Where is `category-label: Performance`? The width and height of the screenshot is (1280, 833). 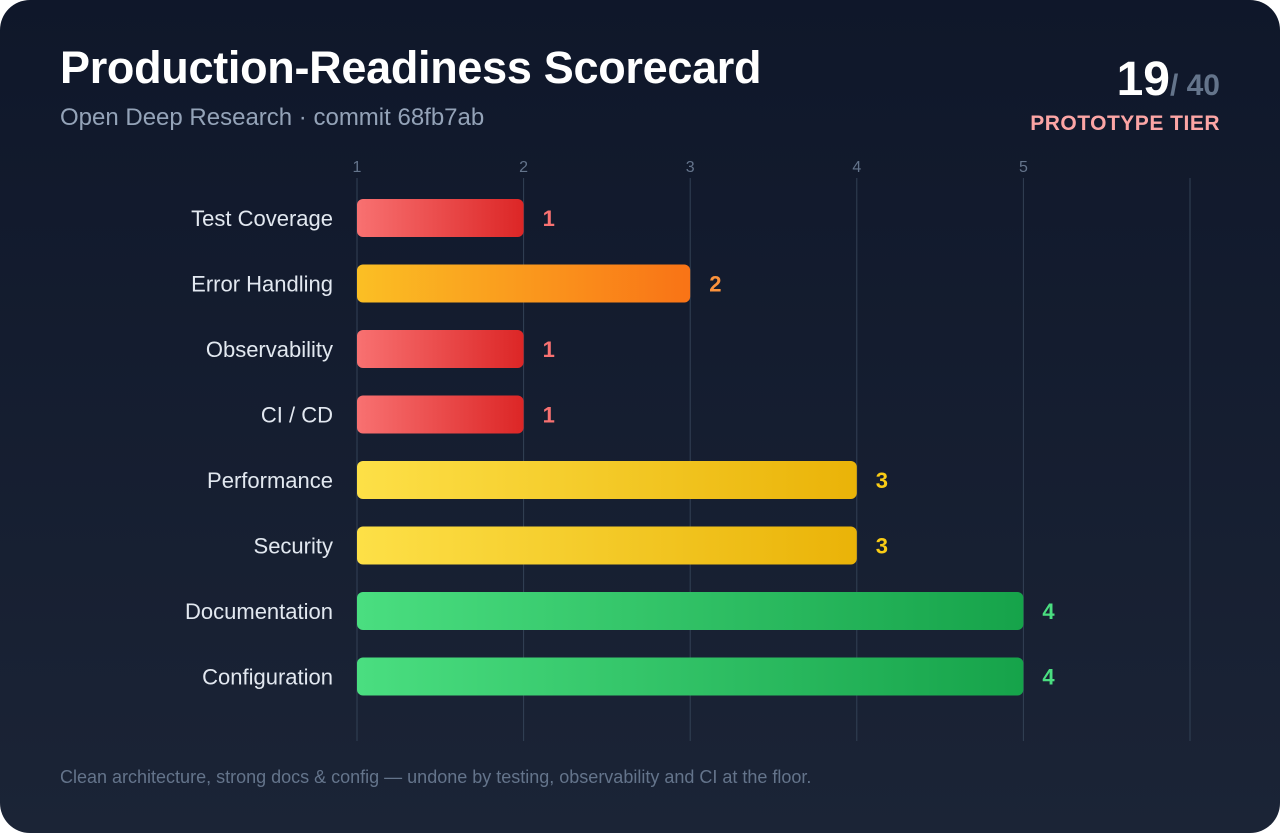 category-label: Performance is located at coordinates (270, 480).